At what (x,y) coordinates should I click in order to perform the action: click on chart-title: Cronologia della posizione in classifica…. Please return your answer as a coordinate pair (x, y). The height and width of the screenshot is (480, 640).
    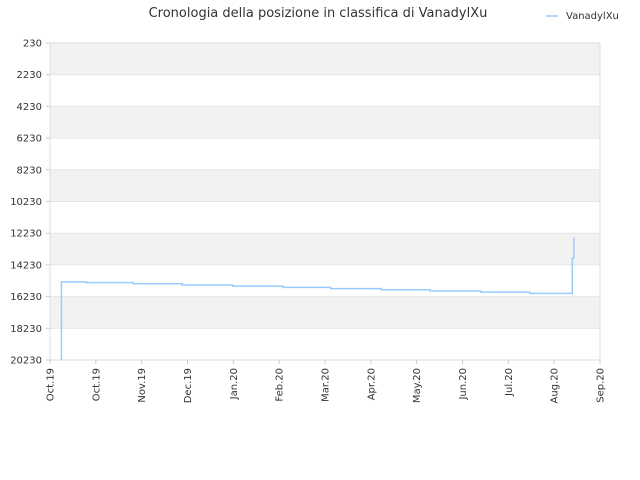
    Looking at the image, I should click on (318, 13).